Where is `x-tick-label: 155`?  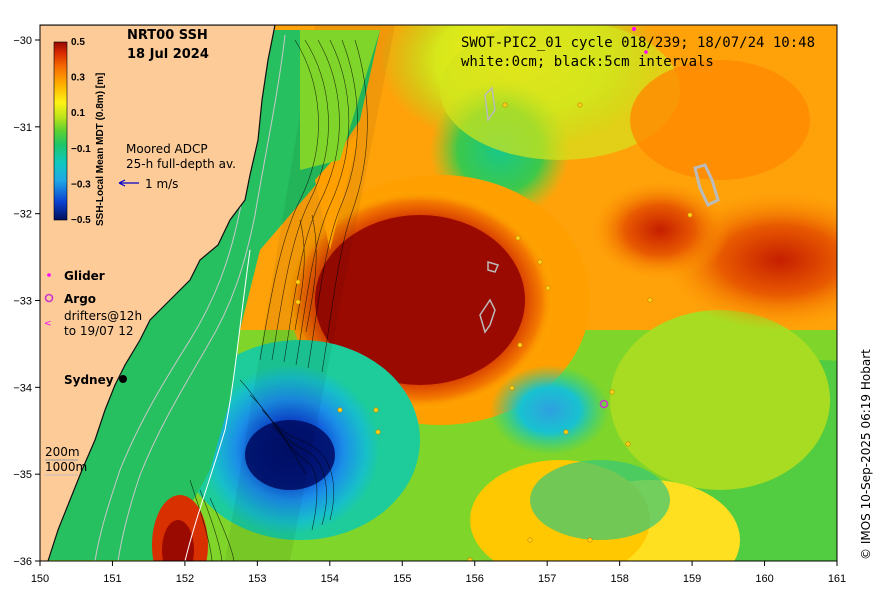
x-tick-label: 155 is located at coordinates (402, 579).